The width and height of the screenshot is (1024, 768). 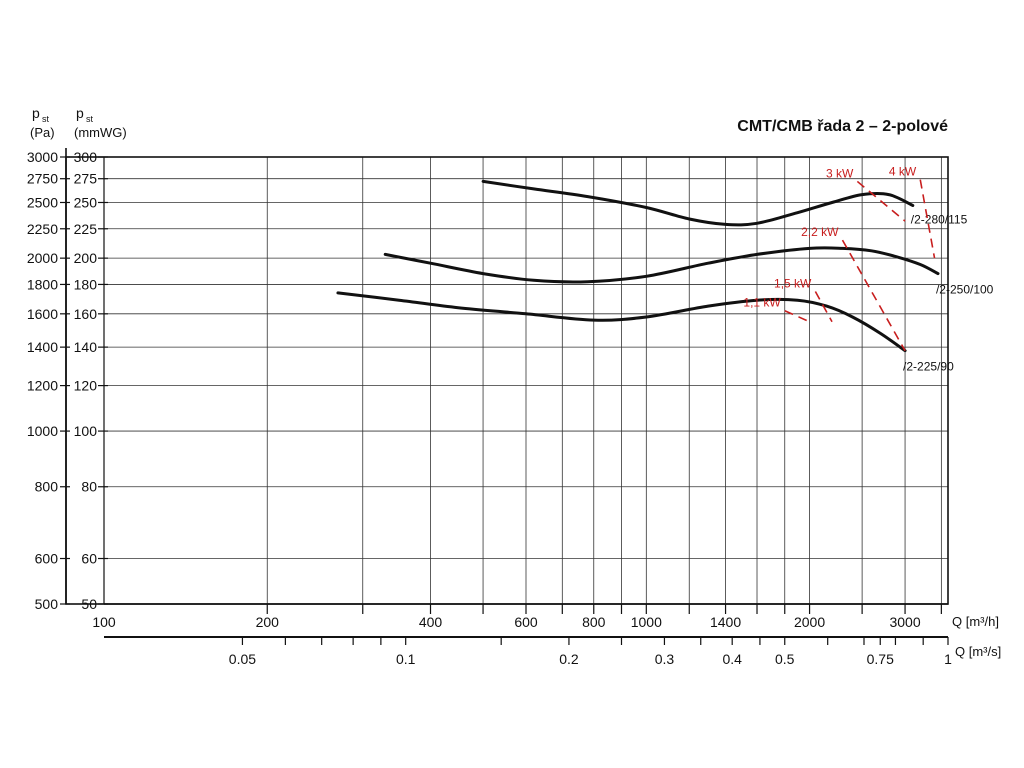 What do you see at coordinates (104, 622) in the screenshot?
I see `x-tick-label-m3h: 100` at bounding box center [104, 622].